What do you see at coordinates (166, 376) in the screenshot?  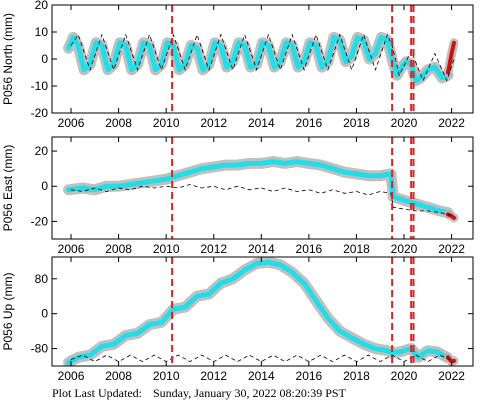 I see `up-x-tick-label: 2010` at bounding box center [166, 376].